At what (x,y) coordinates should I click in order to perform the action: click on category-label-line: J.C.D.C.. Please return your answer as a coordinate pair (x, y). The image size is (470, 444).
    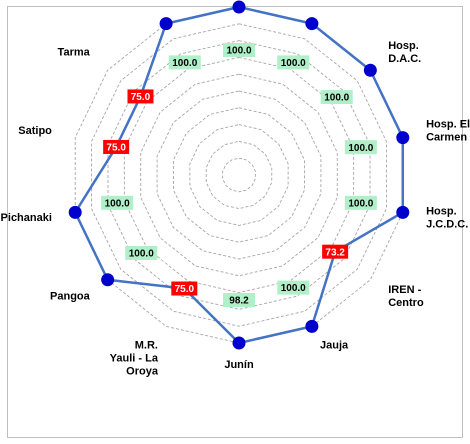
    Looking at the image, I should click on (447, 225).